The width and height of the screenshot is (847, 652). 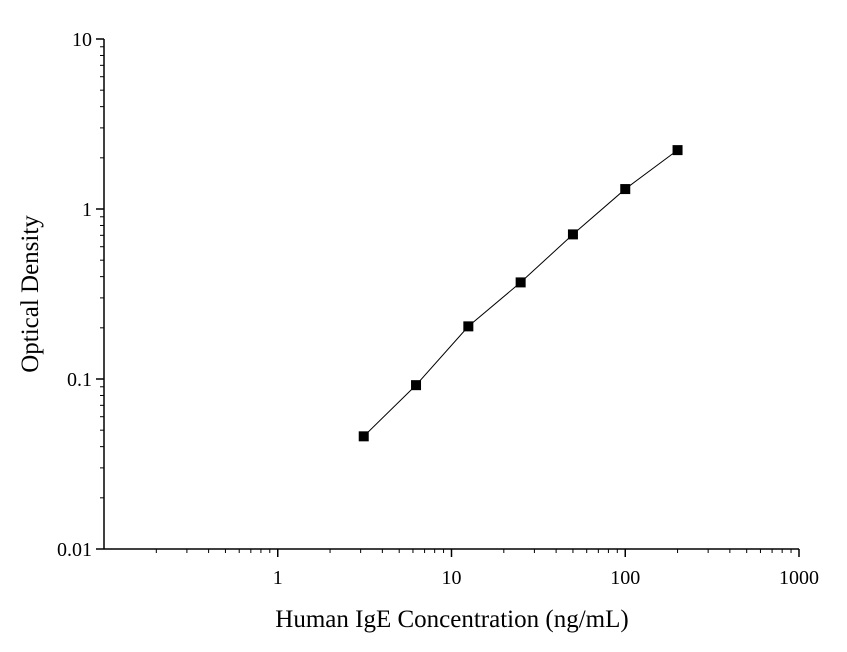 What do you see at coordinates (799, 578) in the screenshot?
I see `x-tick-label: 1000` at bounding box center [799, 578].